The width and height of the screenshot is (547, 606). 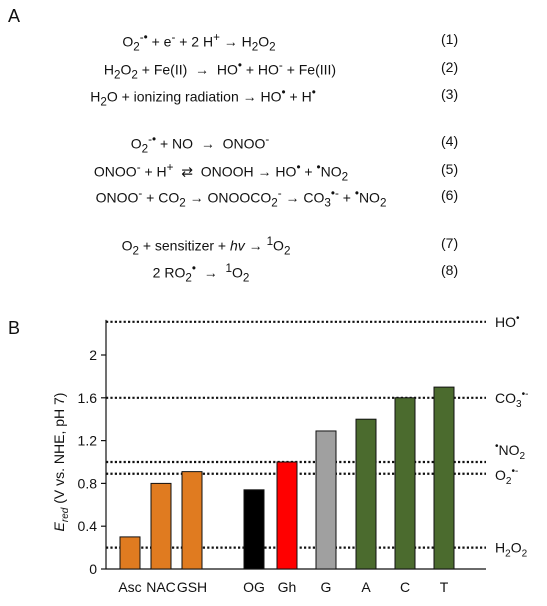 I want to click on equation-number-3: (3), so click(x=450, y=94).